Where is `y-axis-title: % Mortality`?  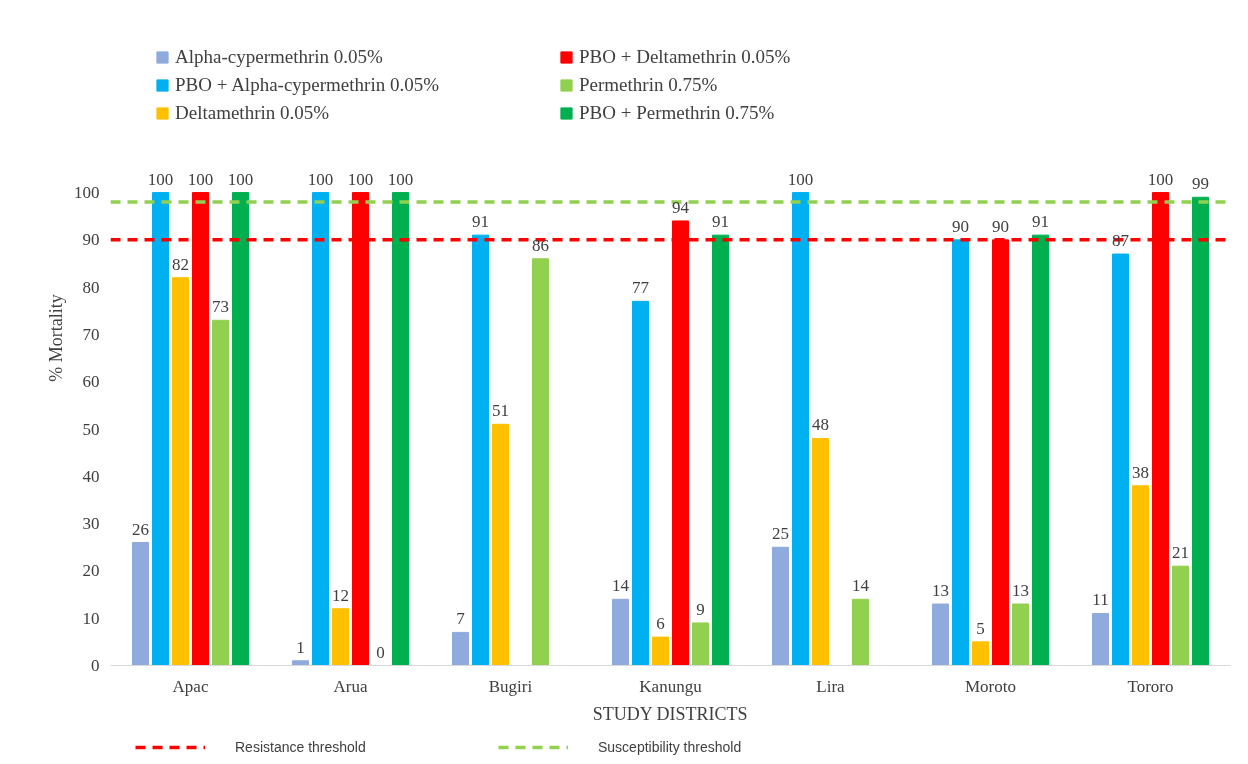
y-axis-title: % Mortality is located at coordinates (56, 338).